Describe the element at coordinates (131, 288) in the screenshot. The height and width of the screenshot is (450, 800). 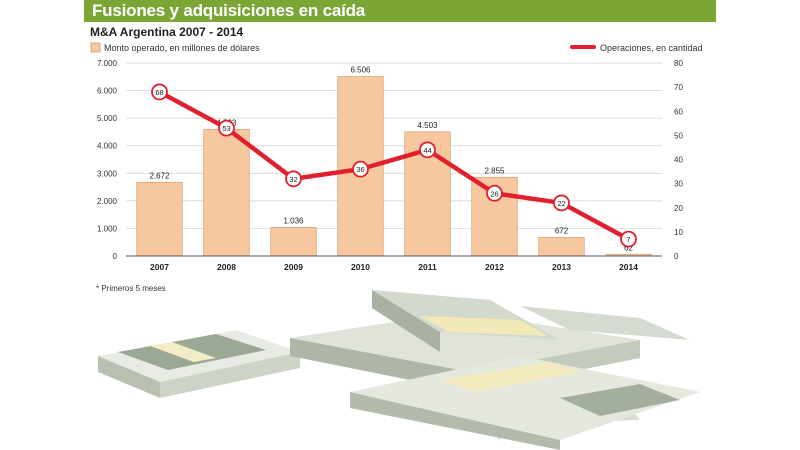
I see `footnote: * Primeros 5 meses` at that location.